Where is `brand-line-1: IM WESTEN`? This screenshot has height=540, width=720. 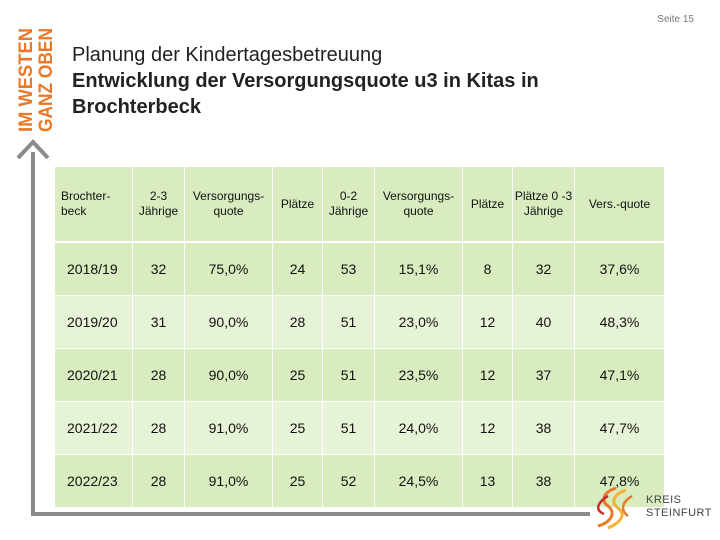 brand-line-1: IM WESTEN is located at coordinates (26, 80).